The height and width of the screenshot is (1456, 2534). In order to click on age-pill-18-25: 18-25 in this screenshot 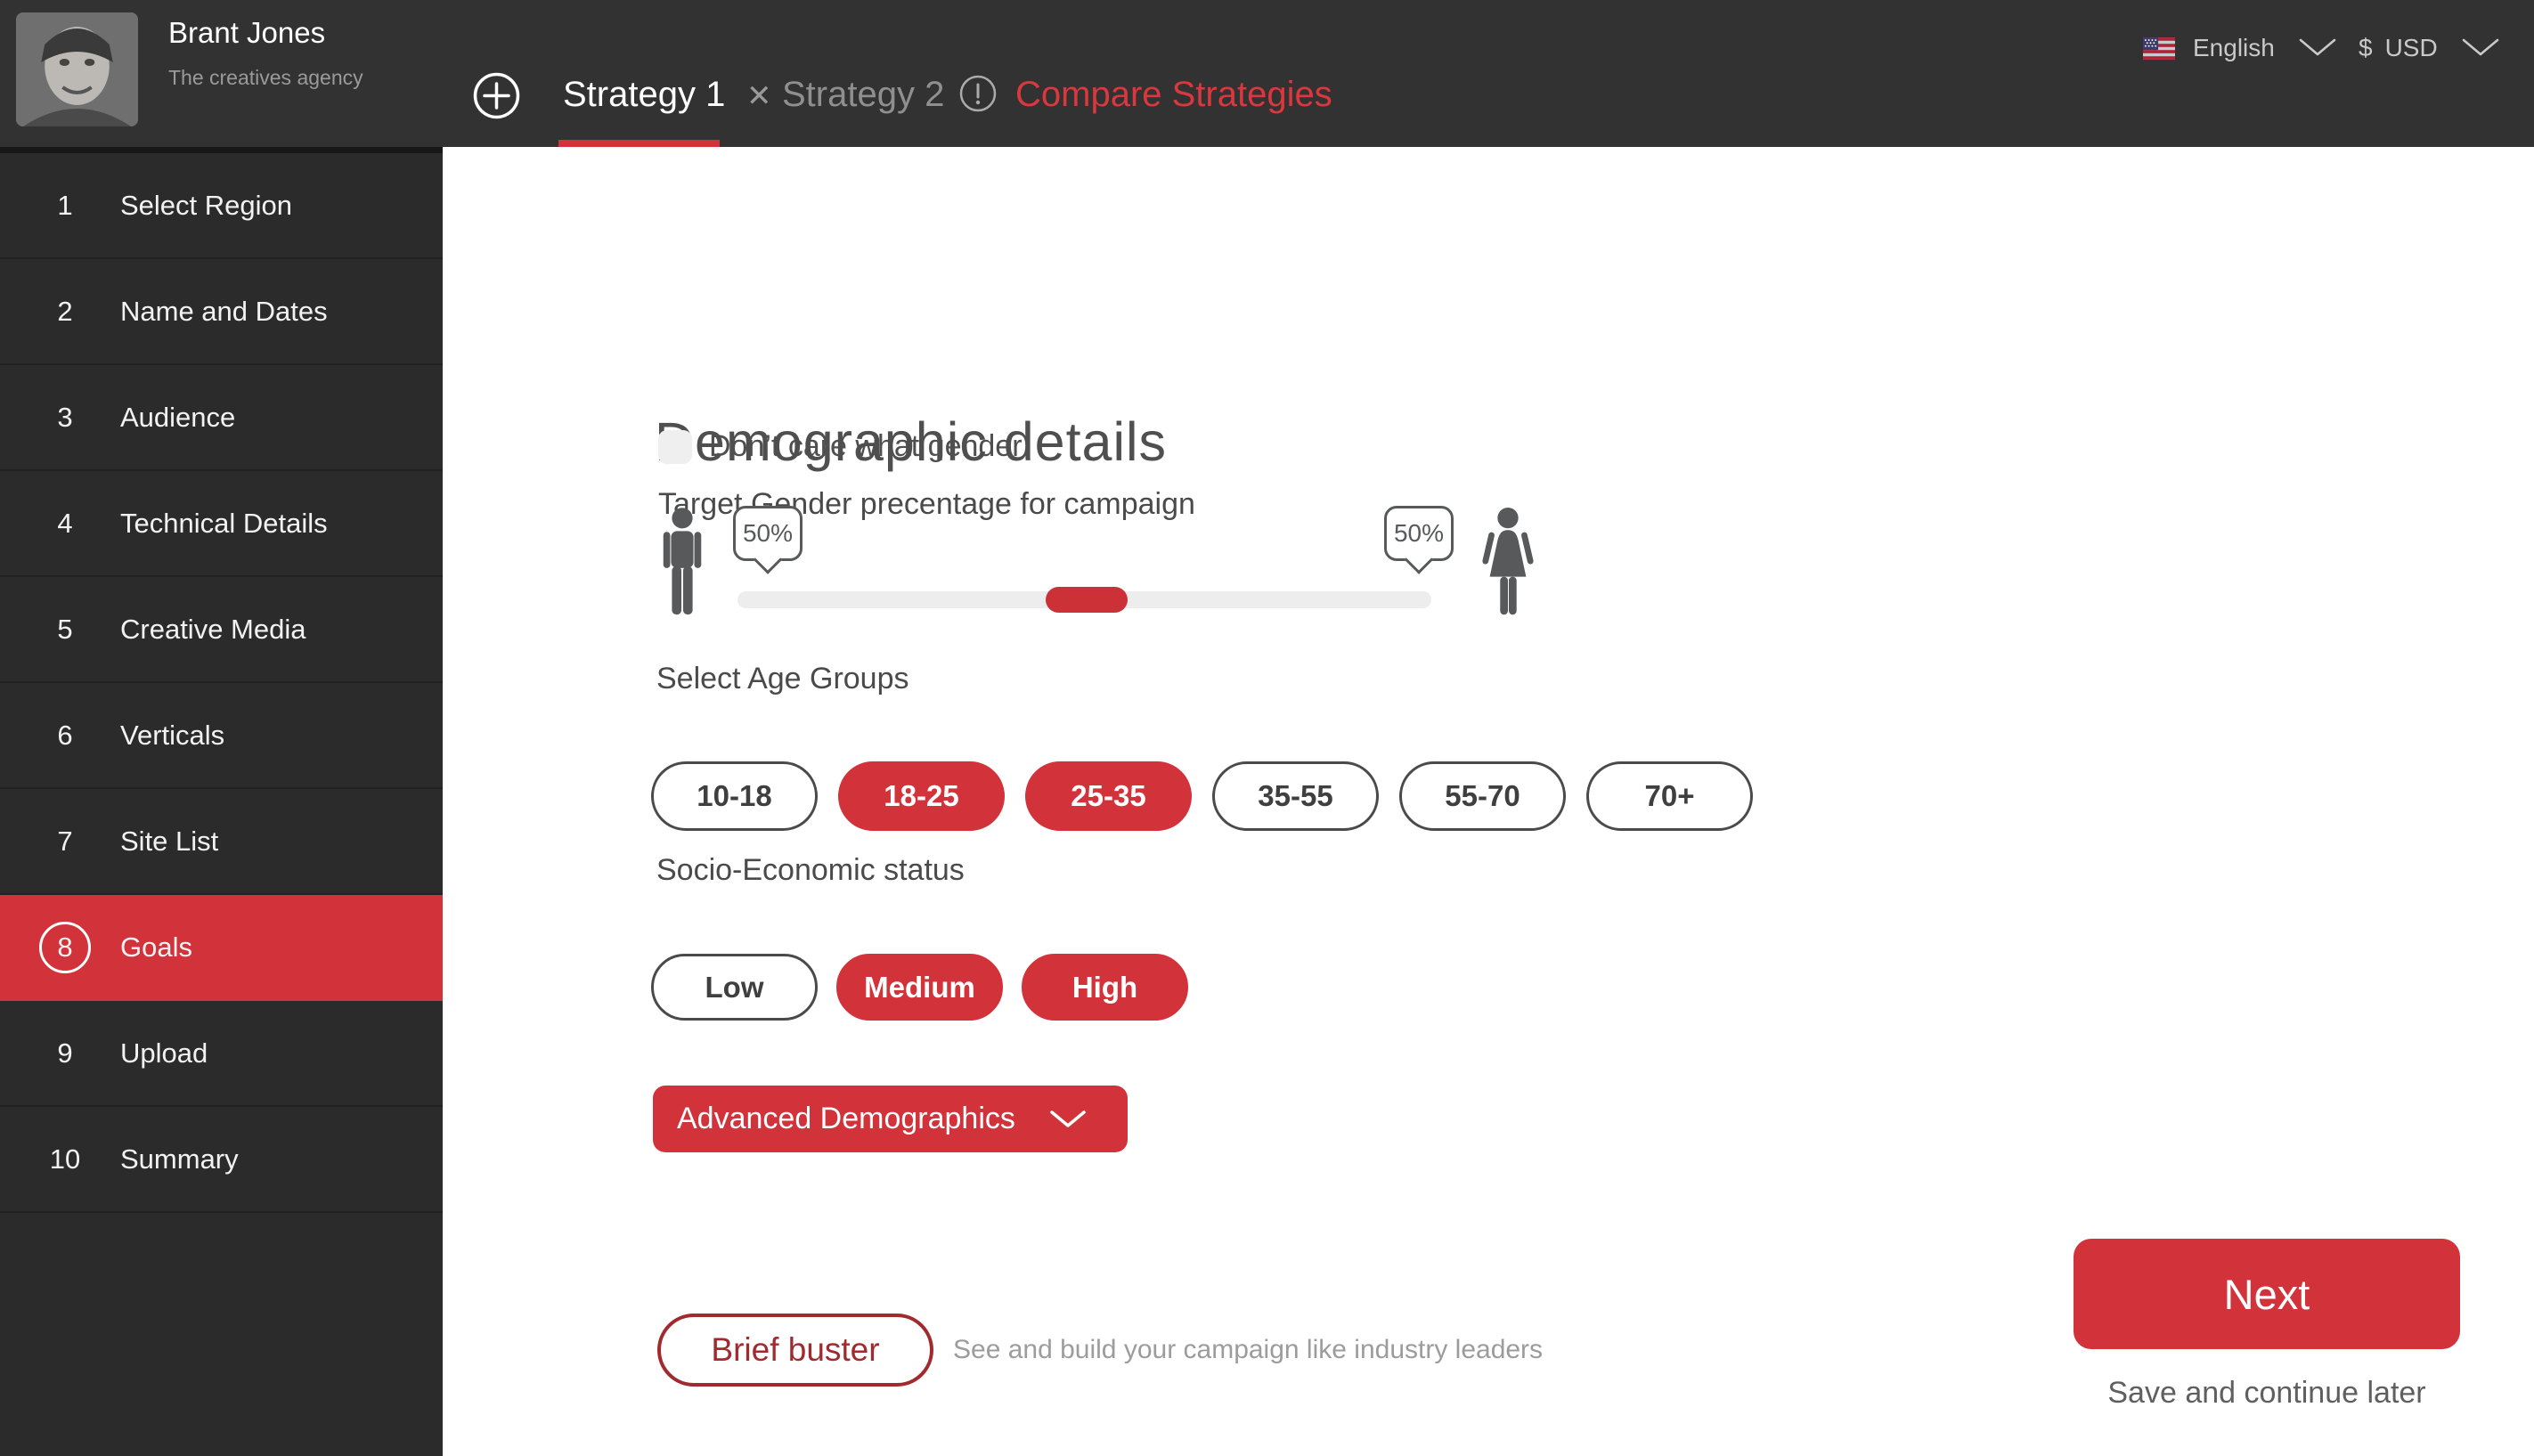, I will do `click(921, 796)`.